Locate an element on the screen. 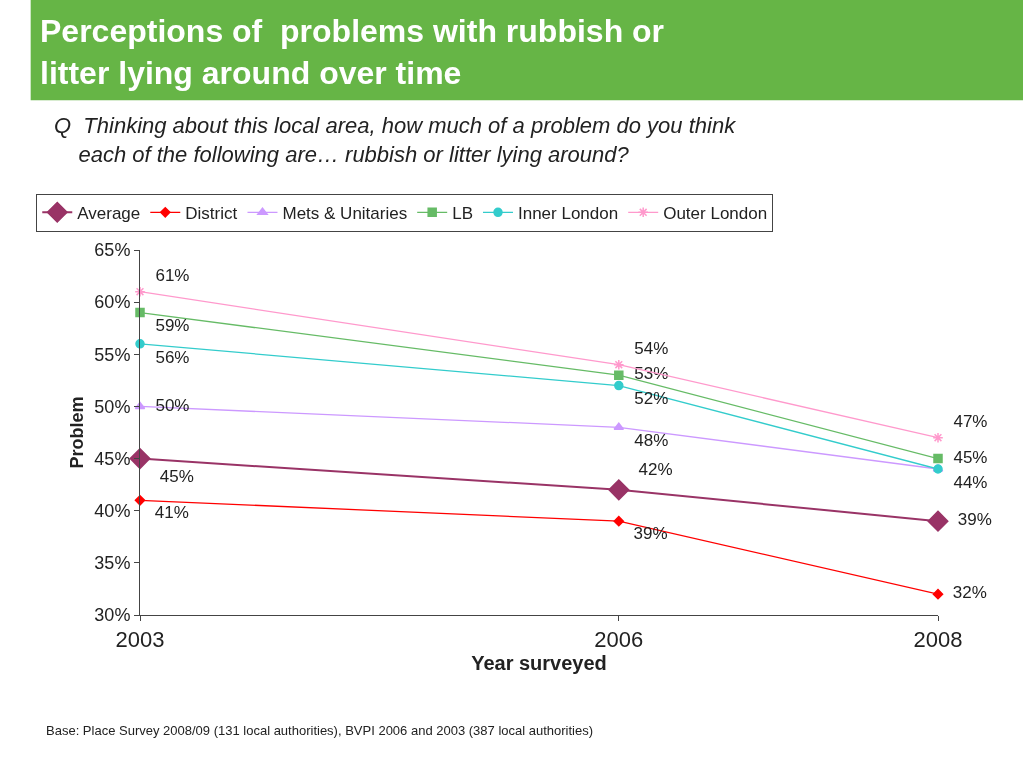 The width and height of the screenshot is (1023, 771). data-label: 61% is located at coordinates (168, 276).